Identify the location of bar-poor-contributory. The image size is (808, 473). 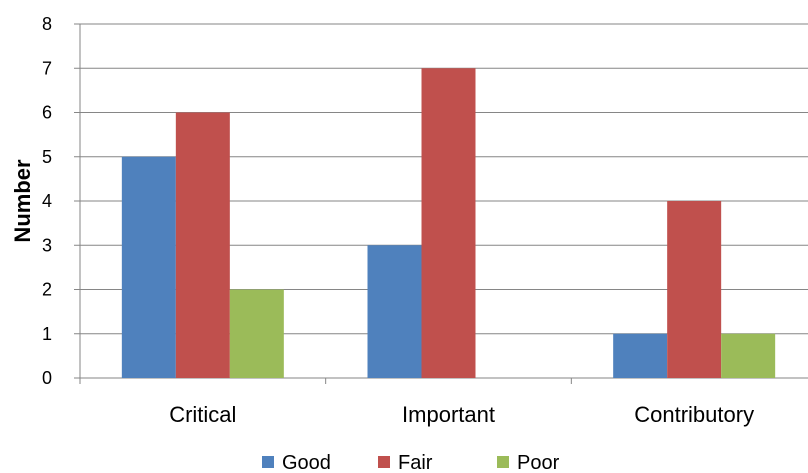
(748, 355).